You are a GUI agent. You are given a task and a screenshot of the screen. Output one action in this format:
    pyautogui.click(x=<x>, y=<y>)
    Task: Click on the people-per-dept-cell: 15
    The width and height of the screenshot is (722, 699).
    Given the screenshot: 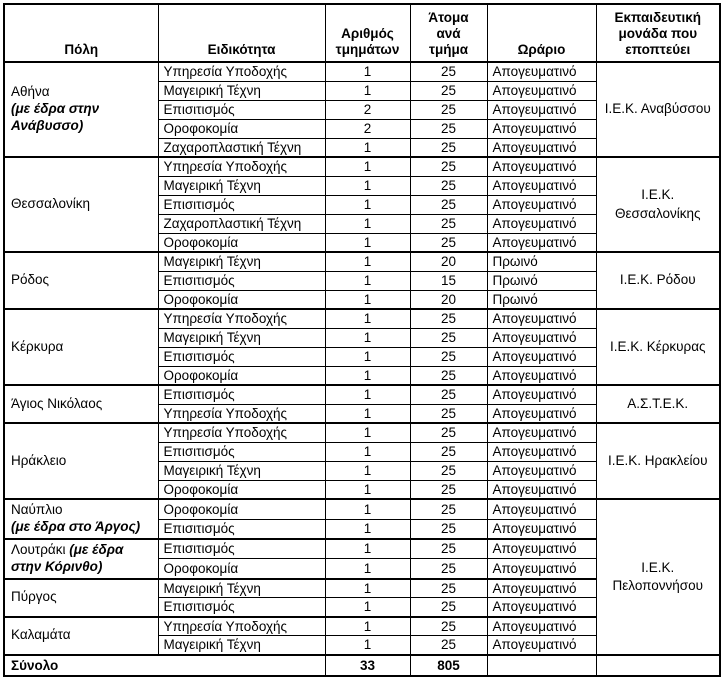 What is the action you would take?
    pyautogui.click(x=448, y=280)
    